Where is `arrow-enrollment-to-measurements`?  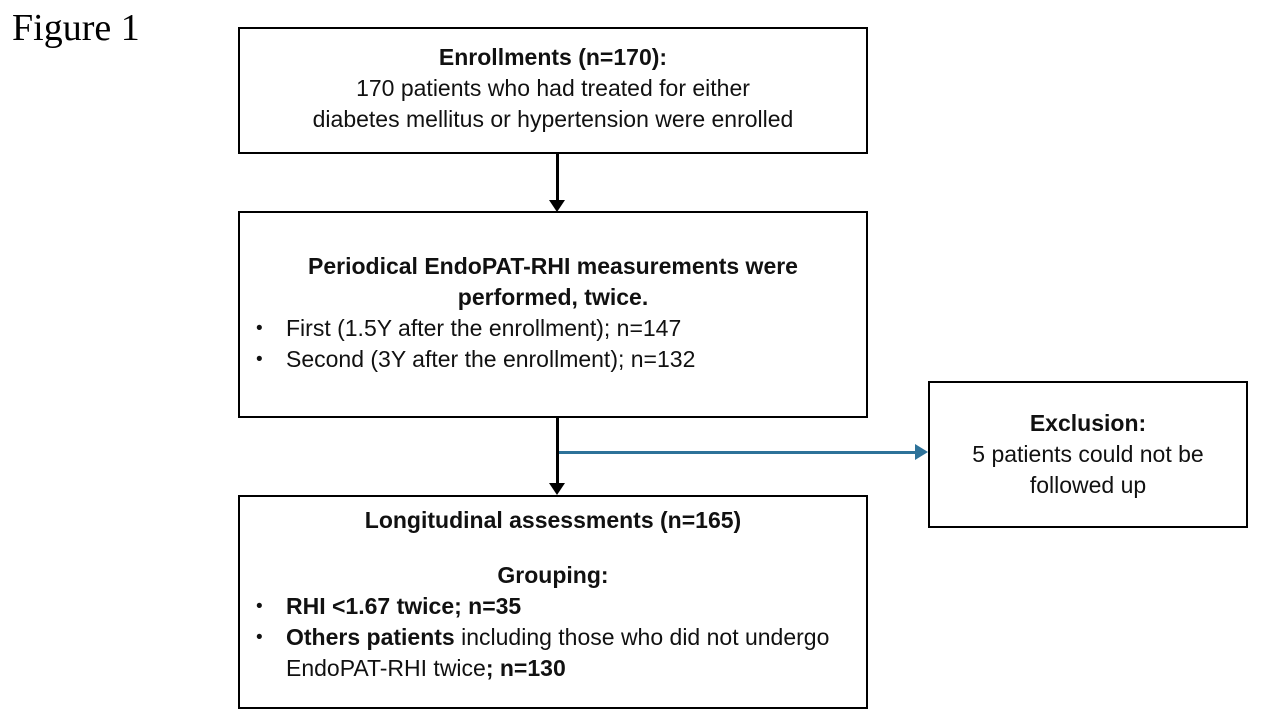
arrow-enrollment-to-measurements is located at coordinates (557, 183).